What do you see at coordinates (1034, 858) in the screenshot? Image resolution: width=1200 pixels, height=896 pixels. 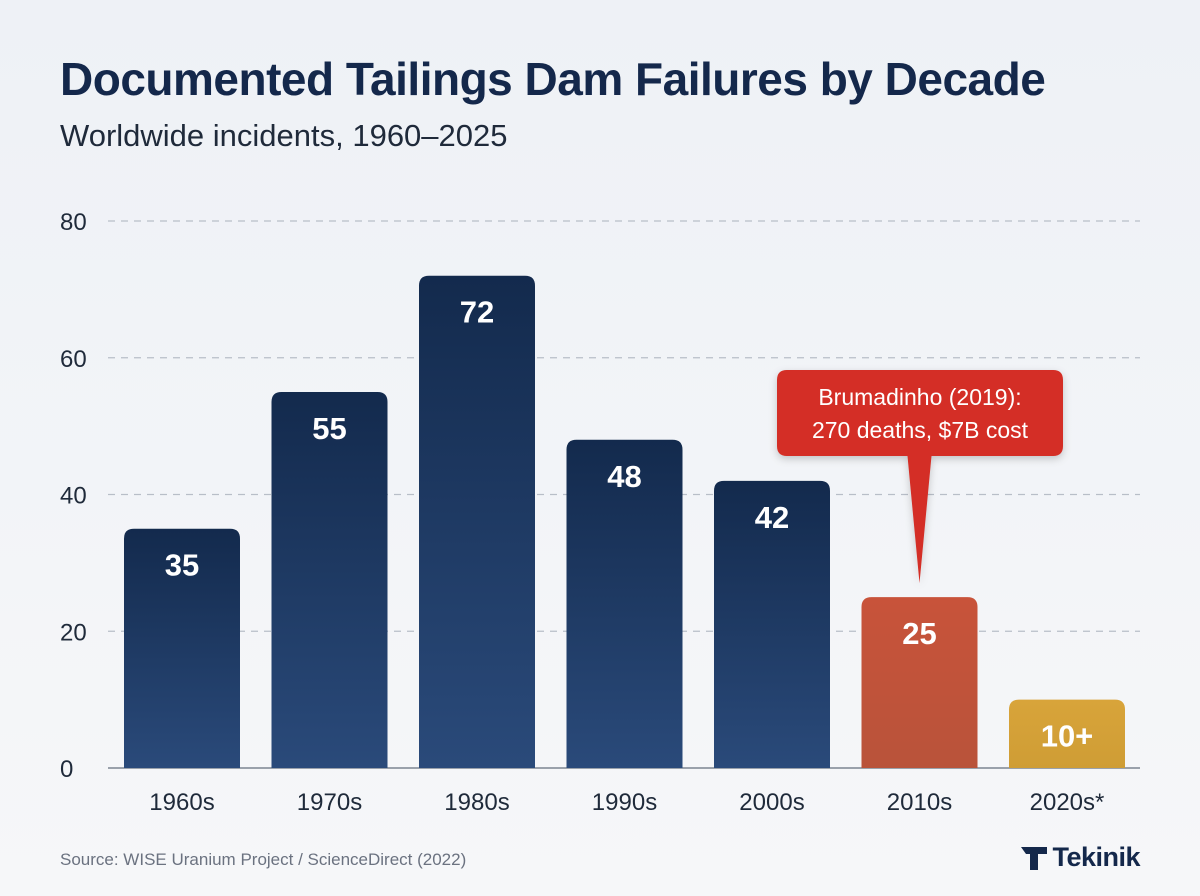 I see `tekinik-logo-icon` at bounding box center [1034, 858].